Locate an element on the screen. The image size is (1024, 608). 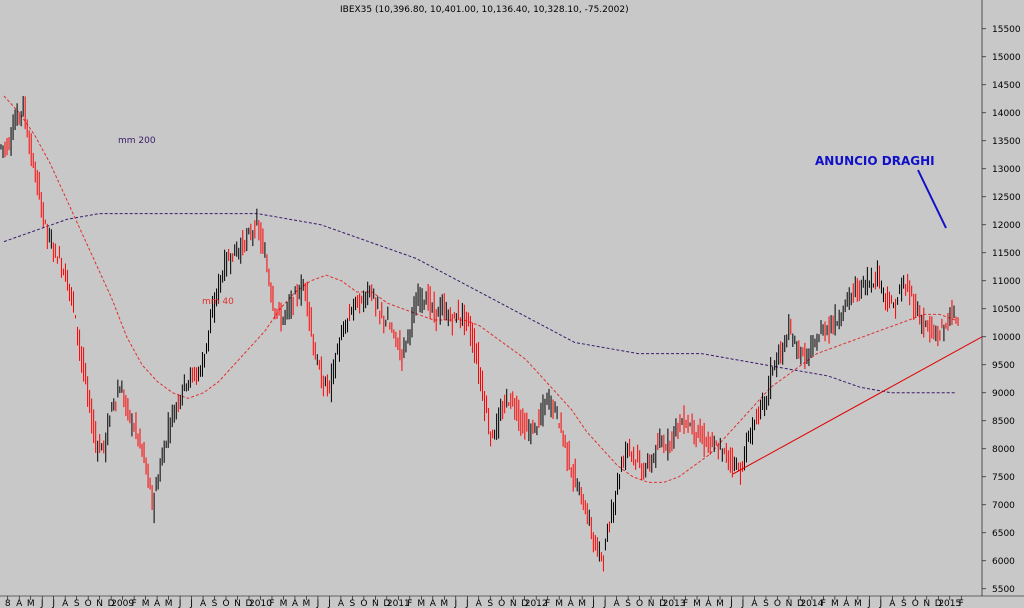
x-tick-label: 2010 is located at coordinates (260, 603).